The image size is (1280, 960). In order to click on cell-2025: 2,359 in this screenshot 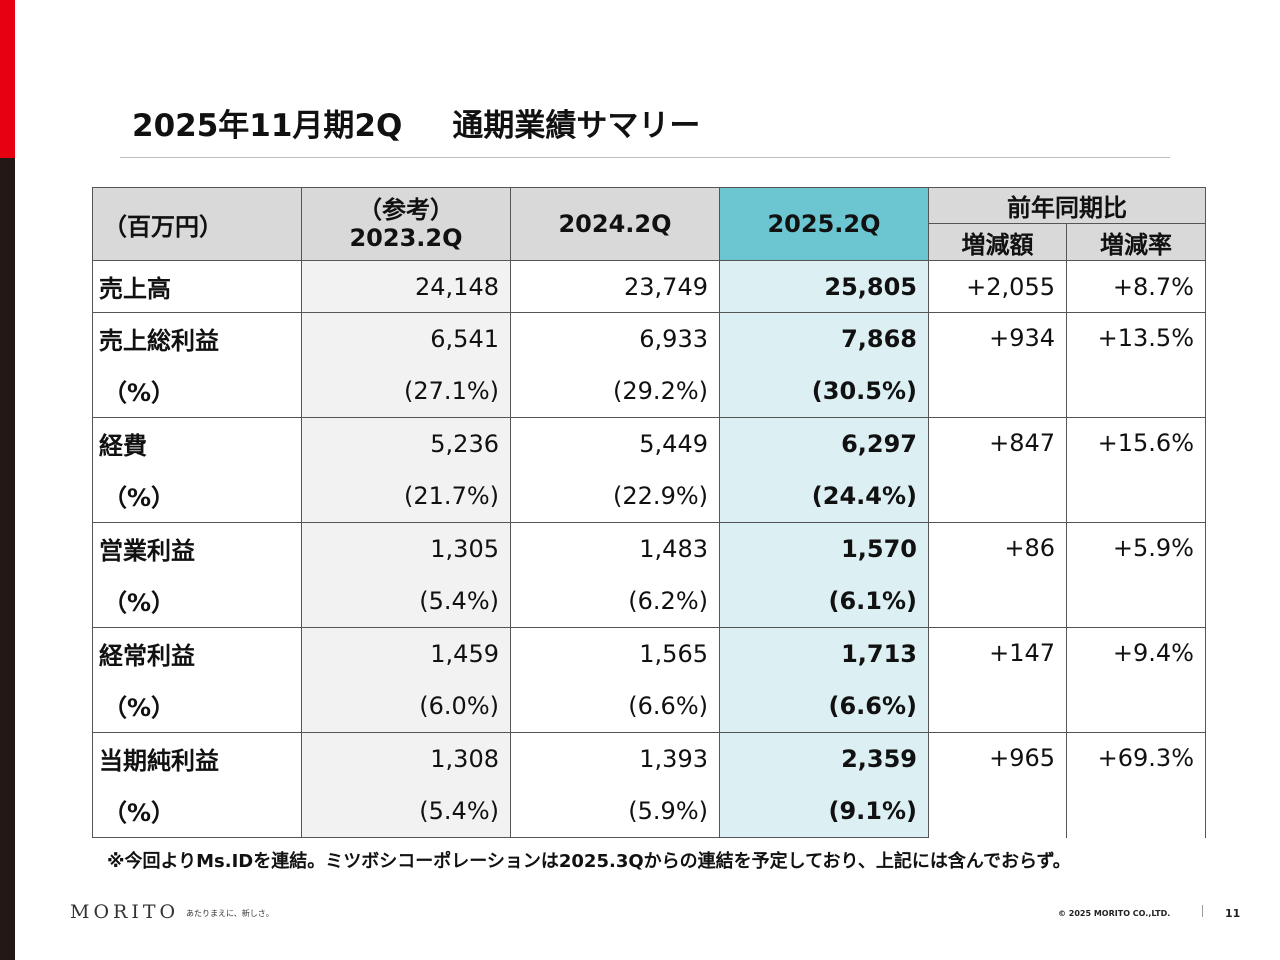, I will do `click(824, 758)`.